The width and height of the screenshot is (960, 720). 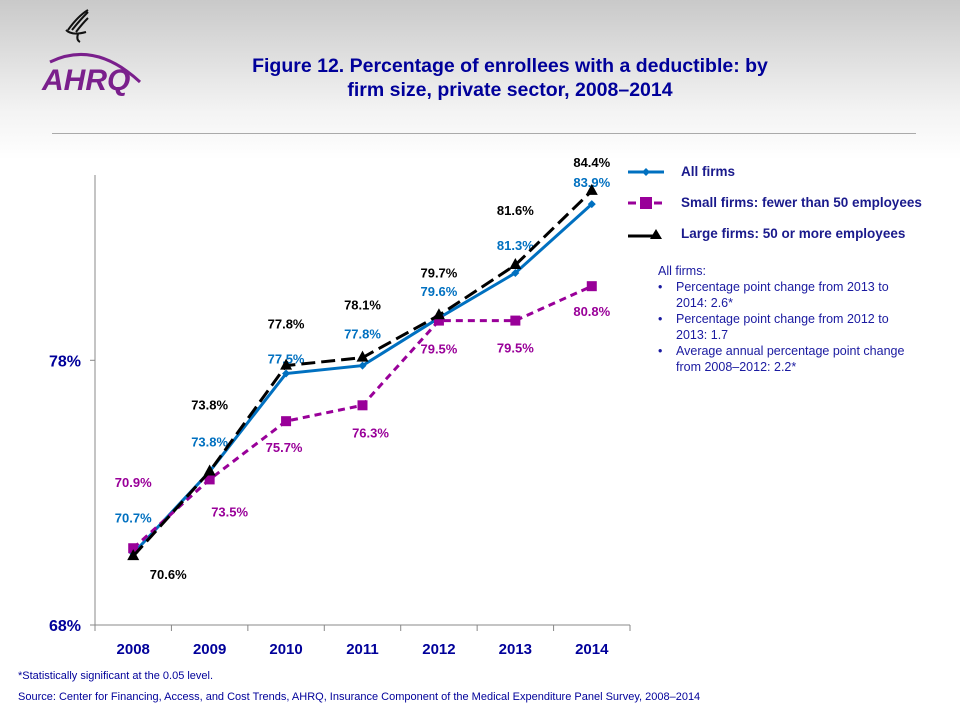 What do you see at coordinates (592, 649) in the screenshot?
I see `x-tick-label: 2014` at bounding box center [592, 649].